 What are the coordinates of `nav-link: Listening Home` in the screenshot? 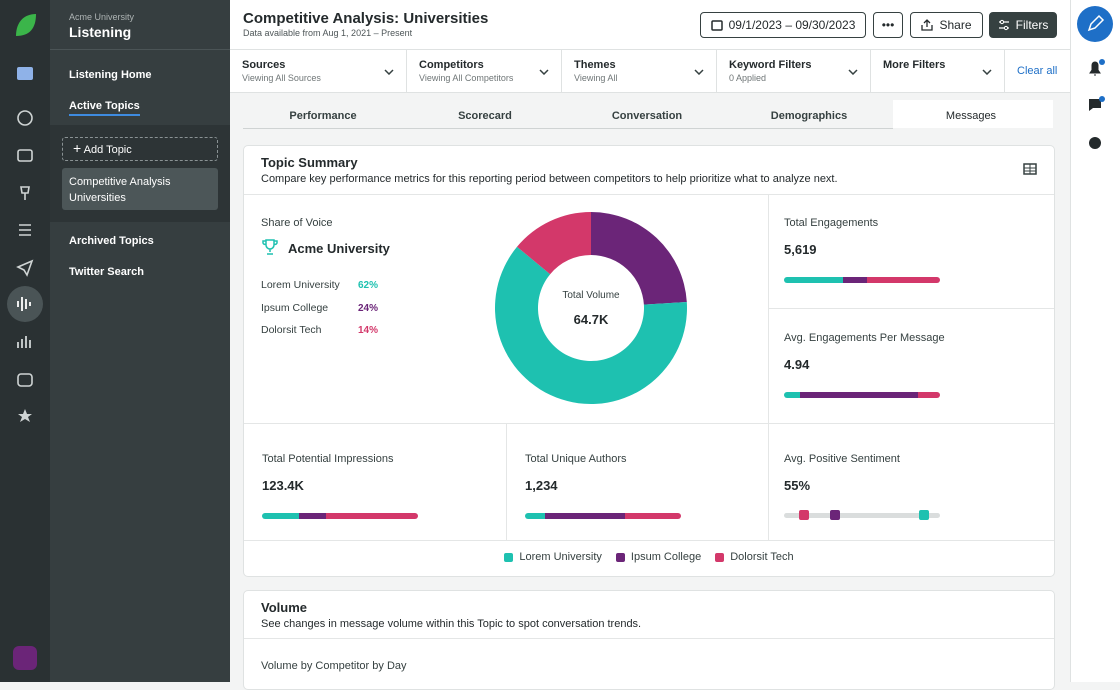 It's located at (110, 75).